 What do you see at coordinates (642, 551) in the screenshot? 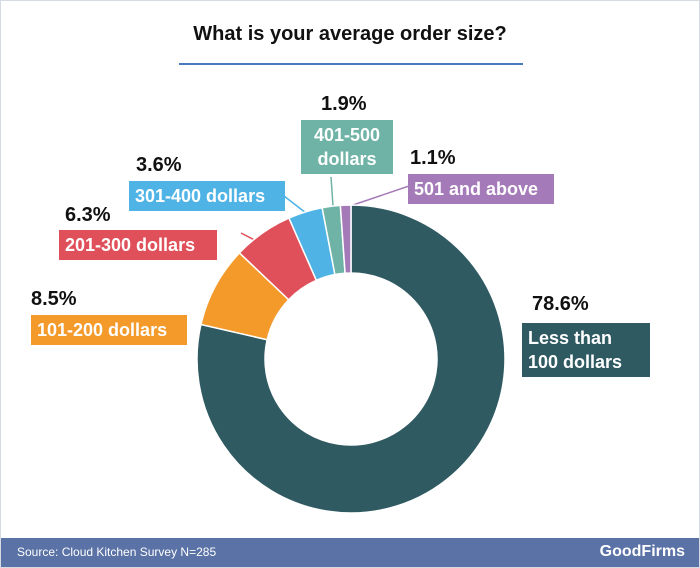
I see `brand-logo: GoodFirms` at bounding box center [642, 551].